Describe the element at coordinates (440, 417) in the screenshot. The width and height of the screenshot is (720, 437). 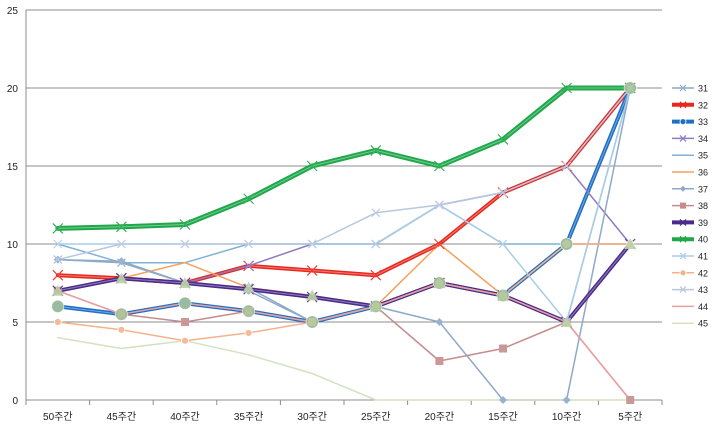
I see `x-tick-label: 20주간` at that location.